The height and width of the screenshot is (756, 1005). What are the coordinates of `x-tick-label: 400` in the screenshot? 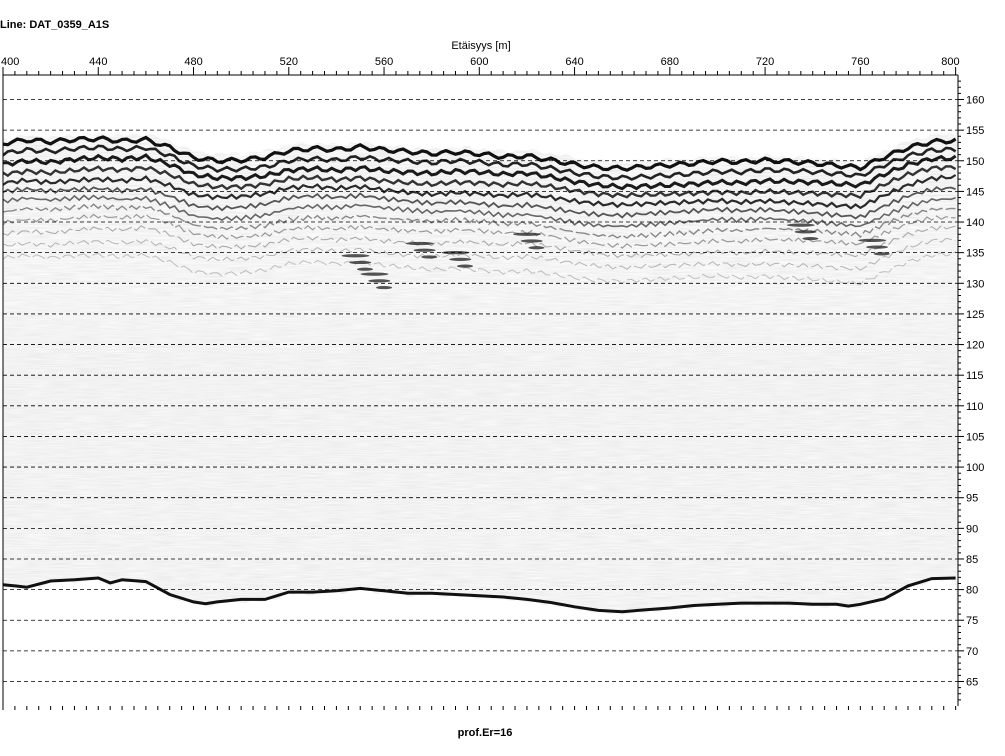 It's located at (10, 62).